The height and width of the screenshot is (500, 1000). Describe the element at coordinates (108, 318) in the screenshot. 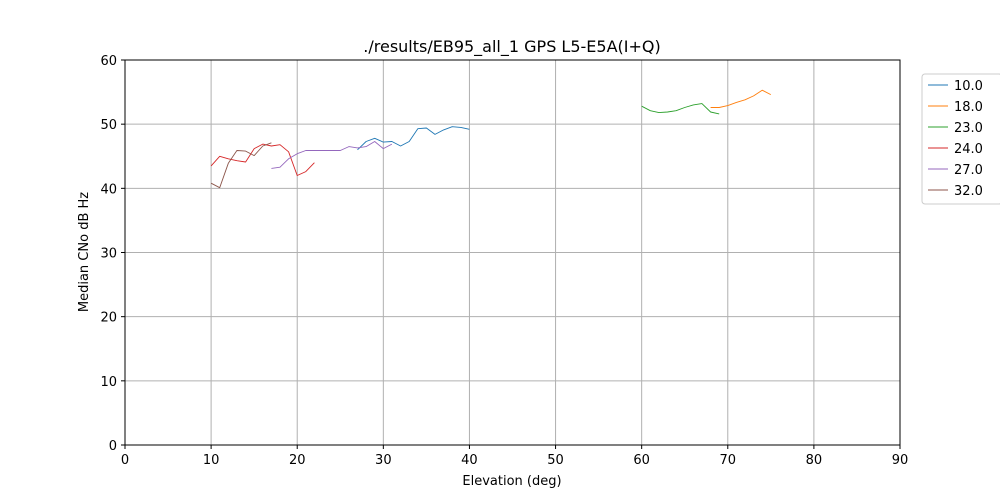

I see `y-tick-label: 20` at that location.